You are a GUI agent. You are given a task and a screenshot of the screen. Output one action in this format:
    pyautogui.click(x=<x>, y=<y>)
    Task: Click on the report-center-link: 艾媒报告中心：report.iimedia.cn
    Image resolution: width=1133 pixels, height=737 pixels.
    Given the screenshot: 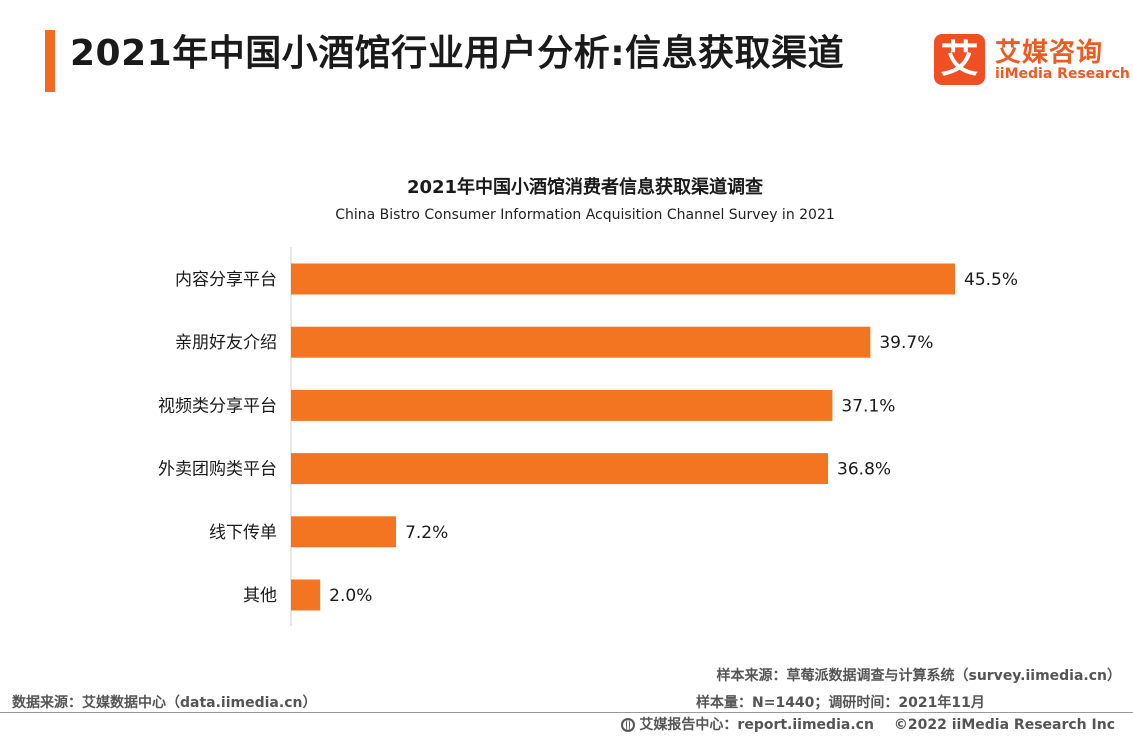 What is the action you would take?
    pyautogui.click(x=756, y=725)
    